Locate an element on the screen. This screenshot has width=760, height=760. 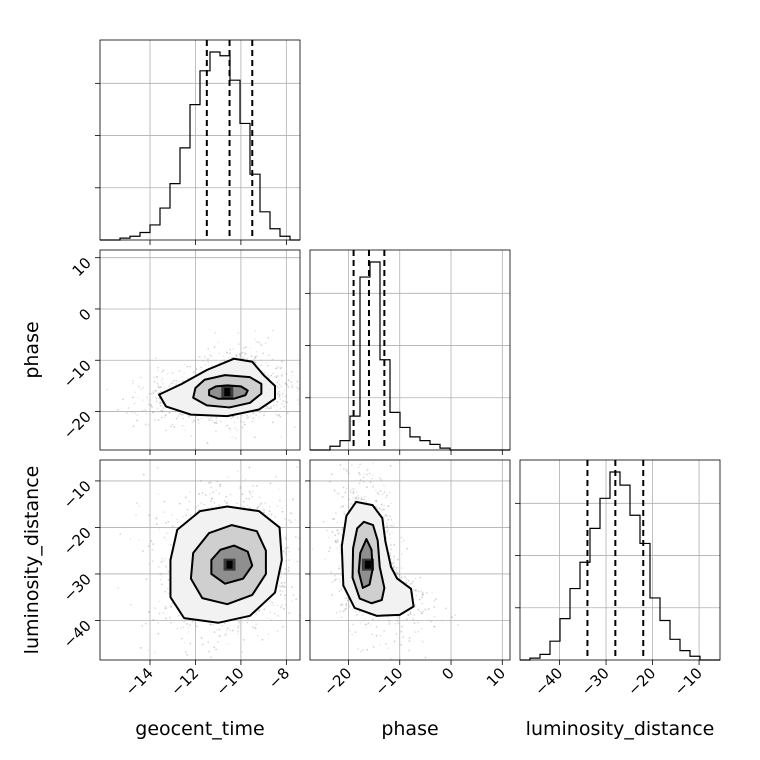
xlabel-phase: phase is located at coordinates (409, 729).